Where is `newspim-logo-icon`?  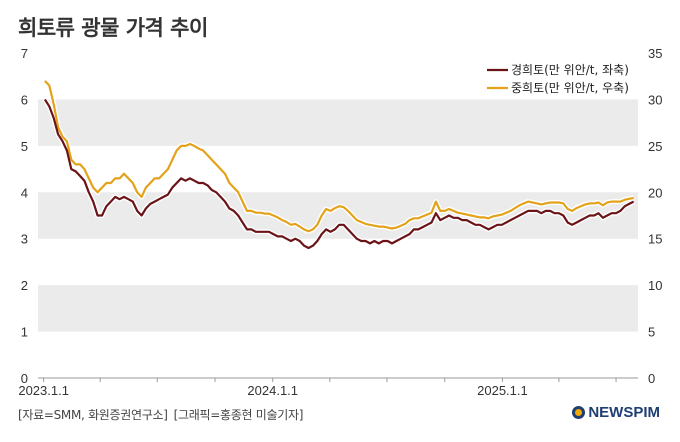 newspim-logo-icon is located at coordinates (579, 412).